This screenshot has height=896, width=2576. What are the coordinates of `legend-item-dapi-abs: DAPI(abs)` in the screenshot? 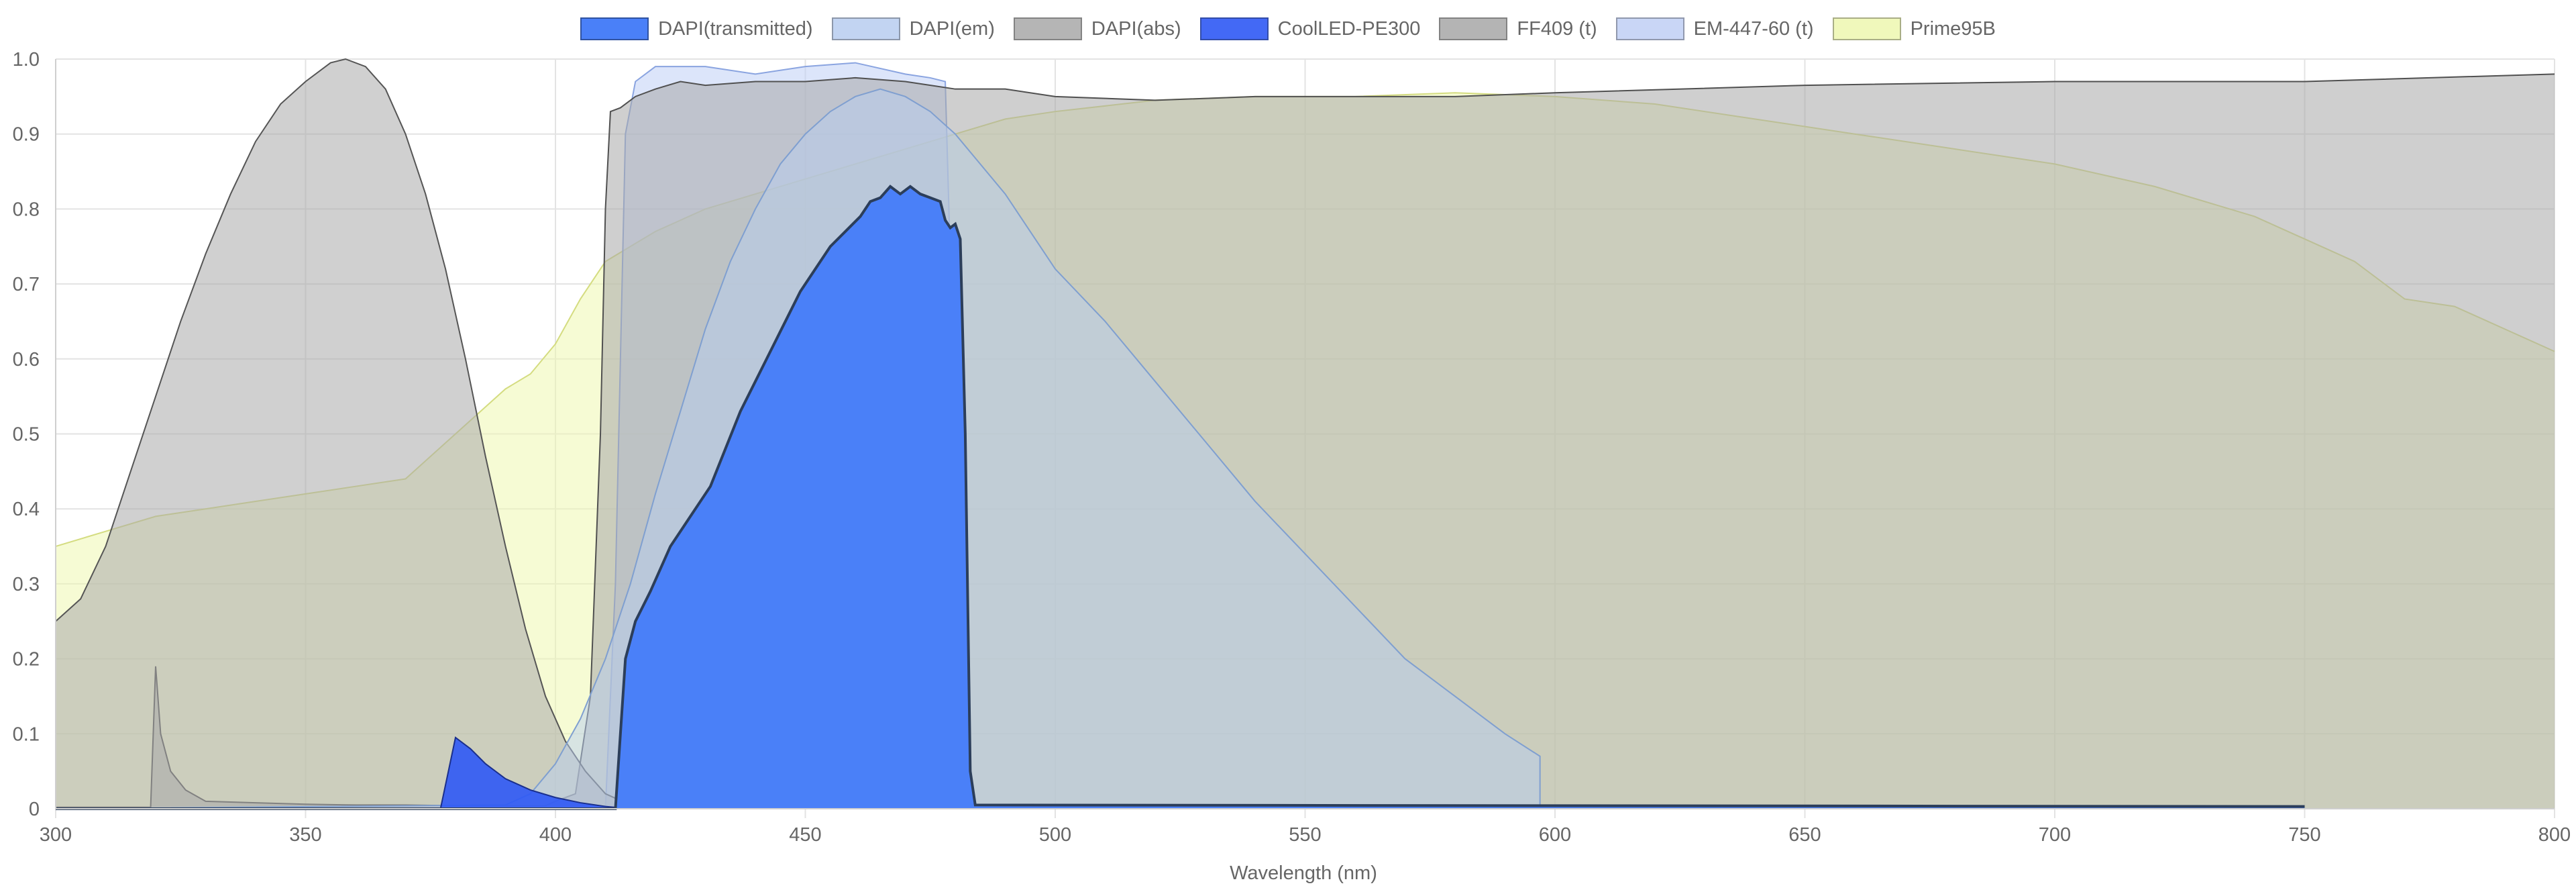 It's located at (1097, 29).